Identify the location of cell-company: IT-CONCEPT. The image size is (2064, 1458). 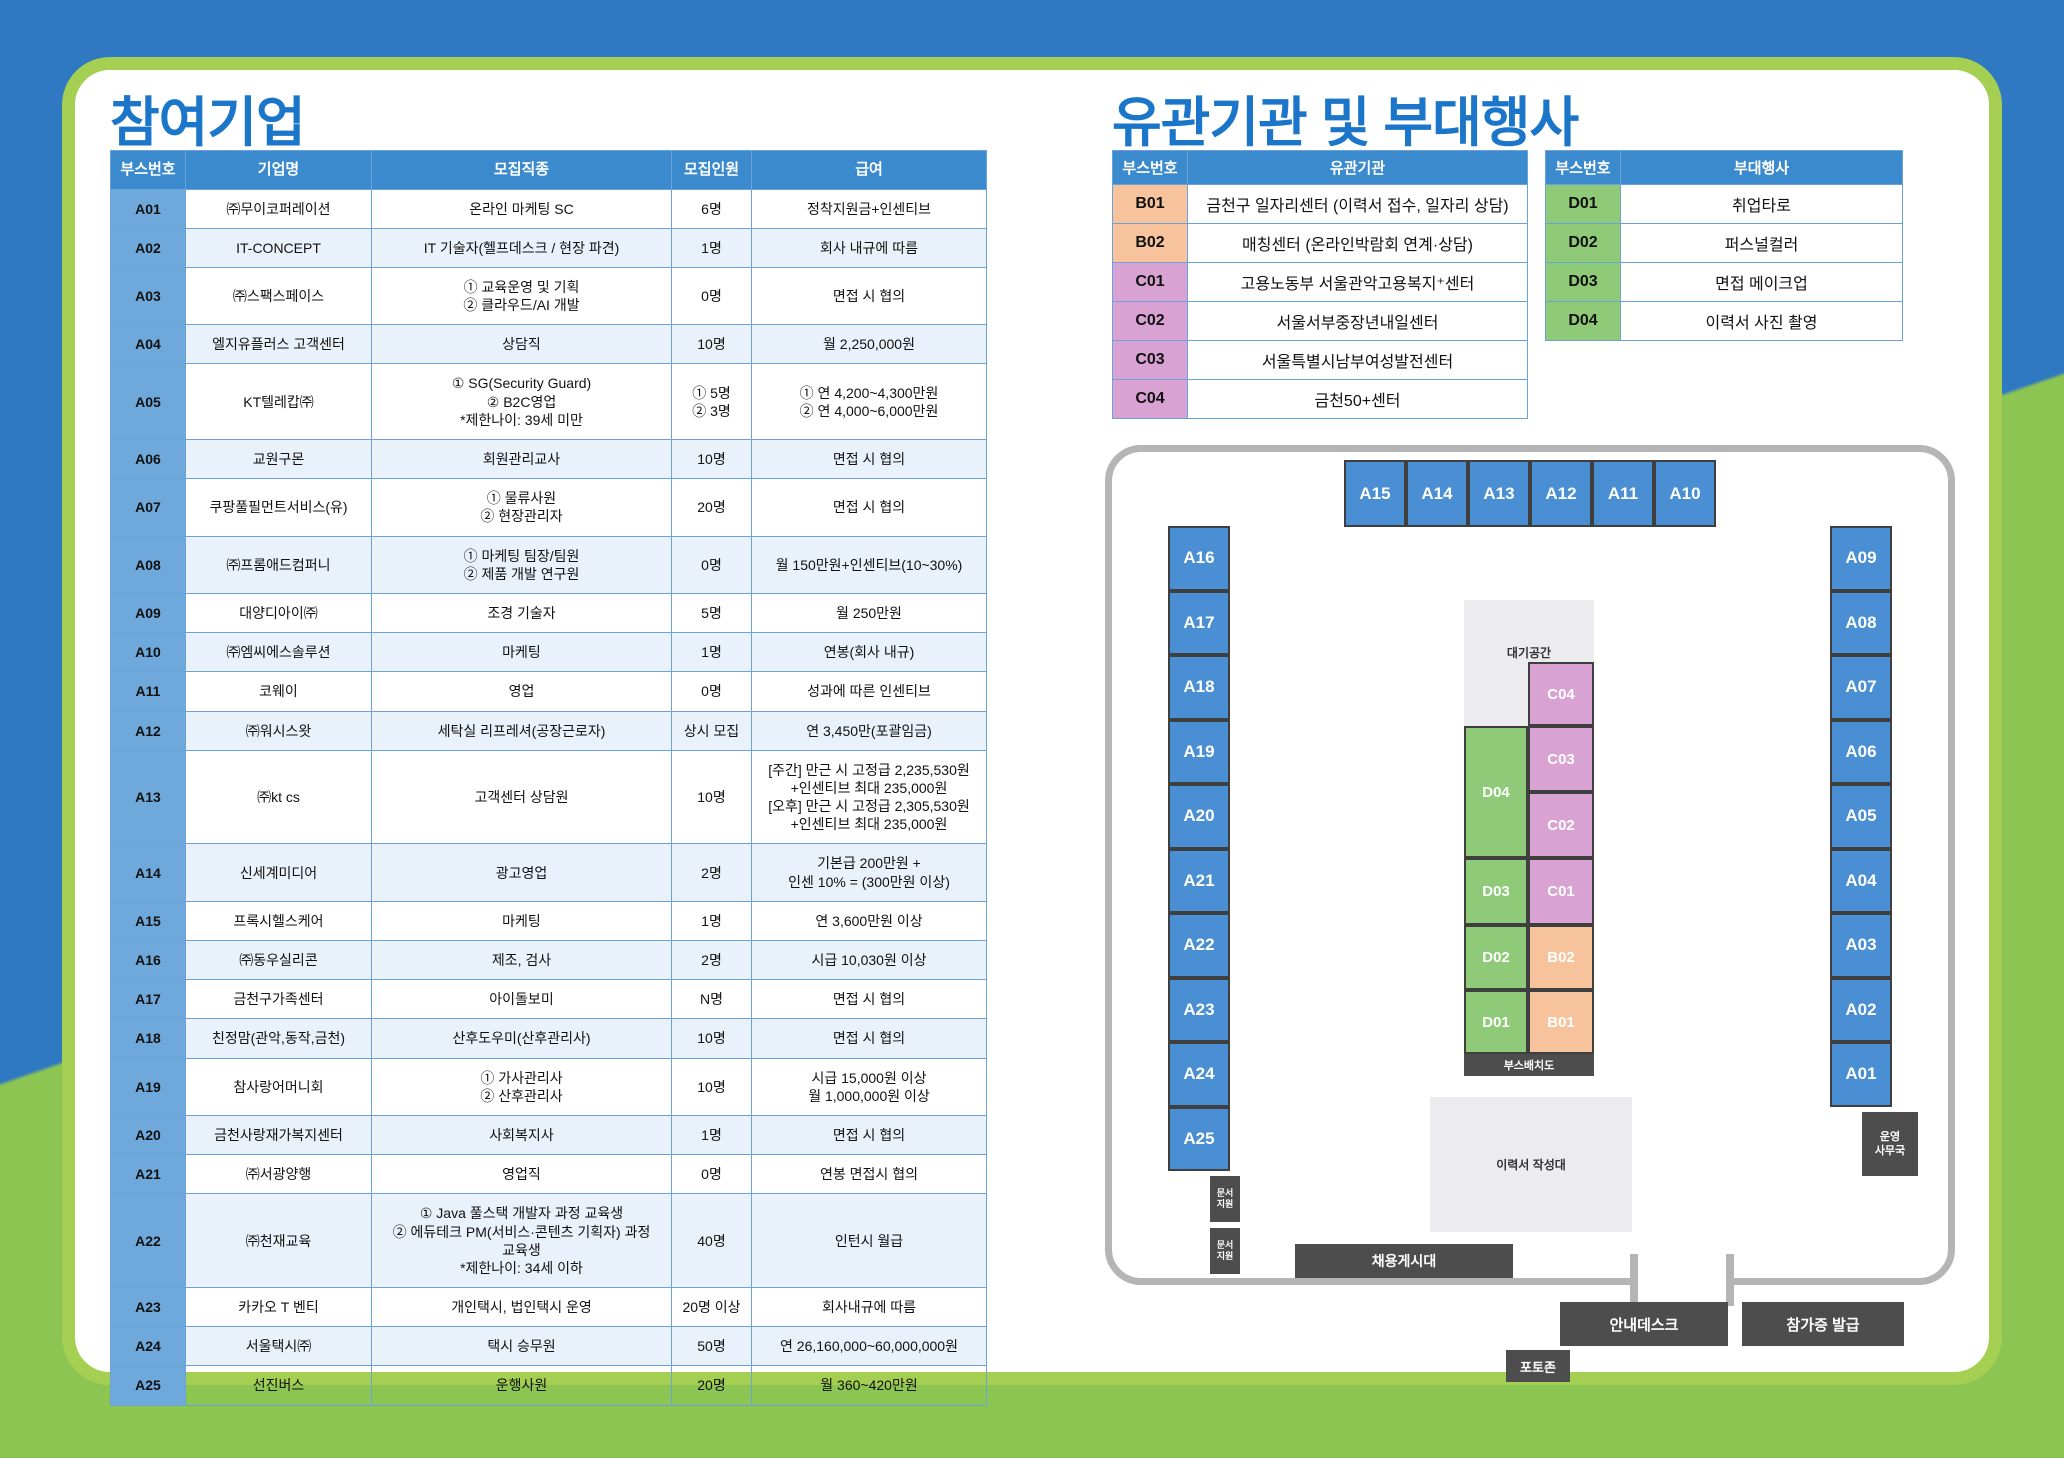
(278, 247).